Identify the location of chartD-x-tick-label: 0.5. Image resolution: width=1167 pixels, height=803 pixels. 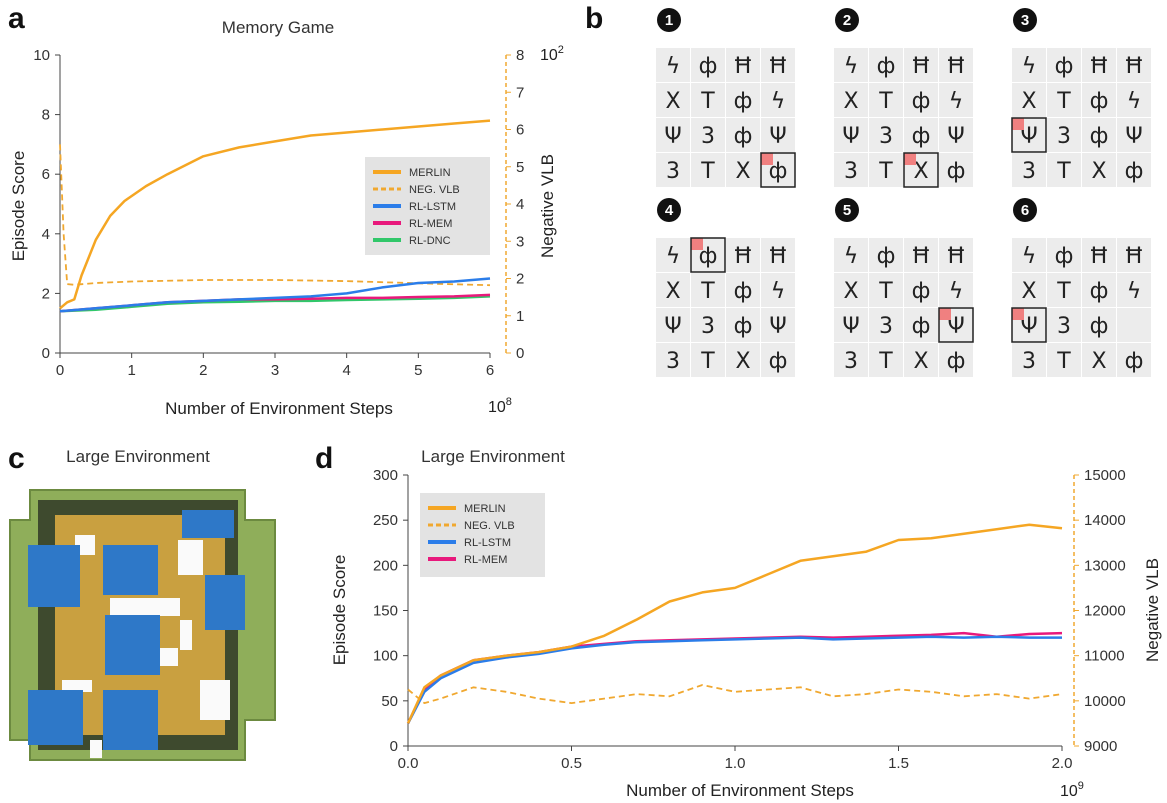
(571, 763).